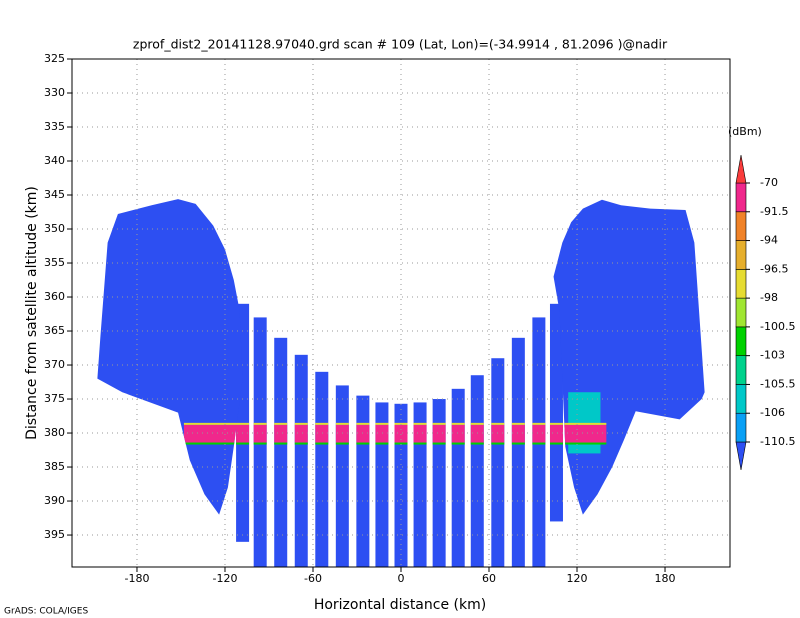 The height and width of the screenshot is (618, 800). What do you see at coordinates (54, 92) in the screenshot?
I see `y-tick-label: 330` at bounding box center [54, 92].